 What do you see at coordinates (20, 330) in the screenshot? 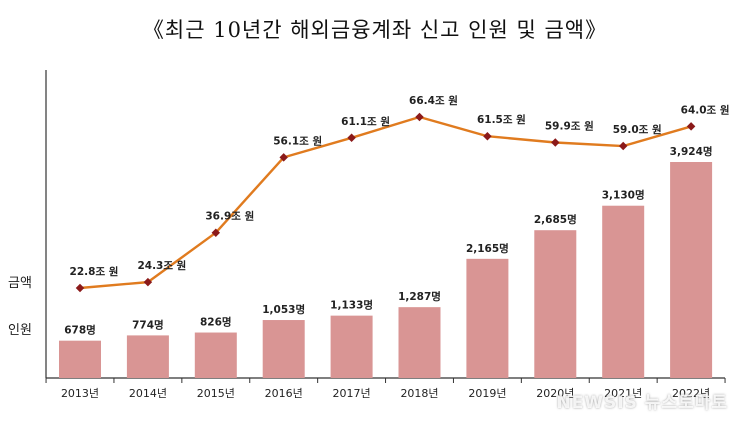
I see `series-label-people: 인원` at bounding box center [20, 330].